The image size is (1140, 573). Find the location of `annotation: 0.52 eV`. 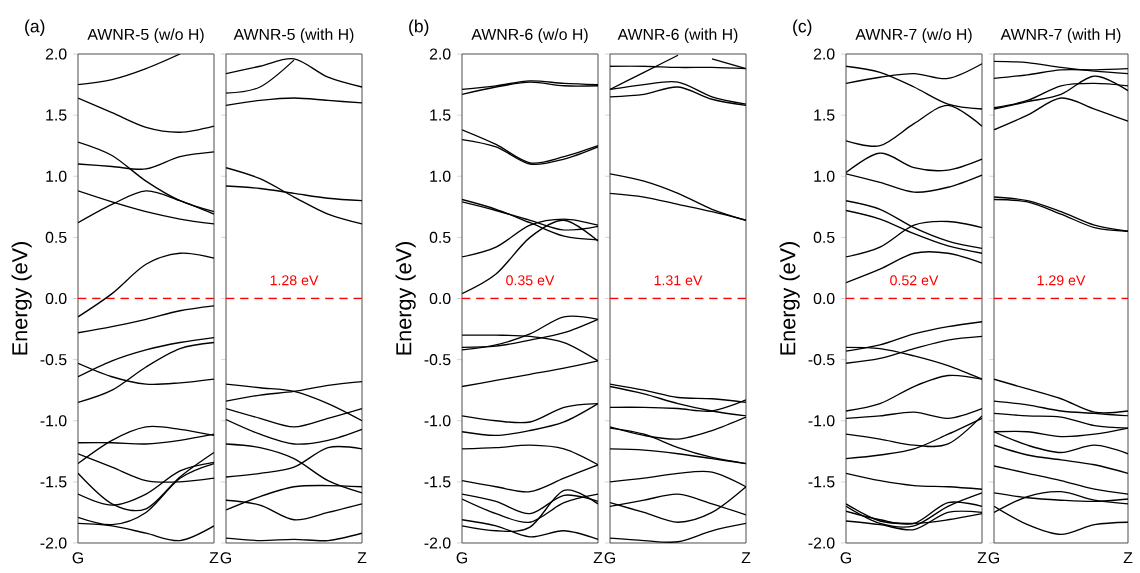

annotation: 0.52 eV is located at coordinates (914, 280).